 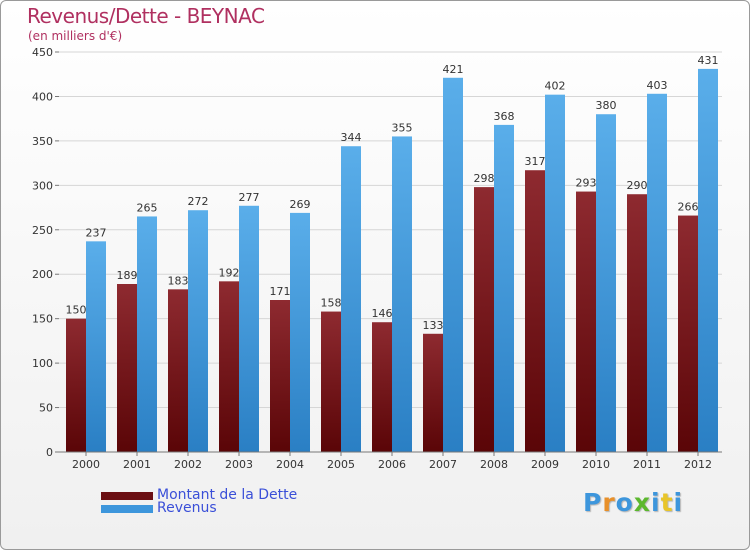 What do you see at coordinates (96, 232) in the screenshot?
I see `data-label-revenus: 237` at bounding box center [96, 232].